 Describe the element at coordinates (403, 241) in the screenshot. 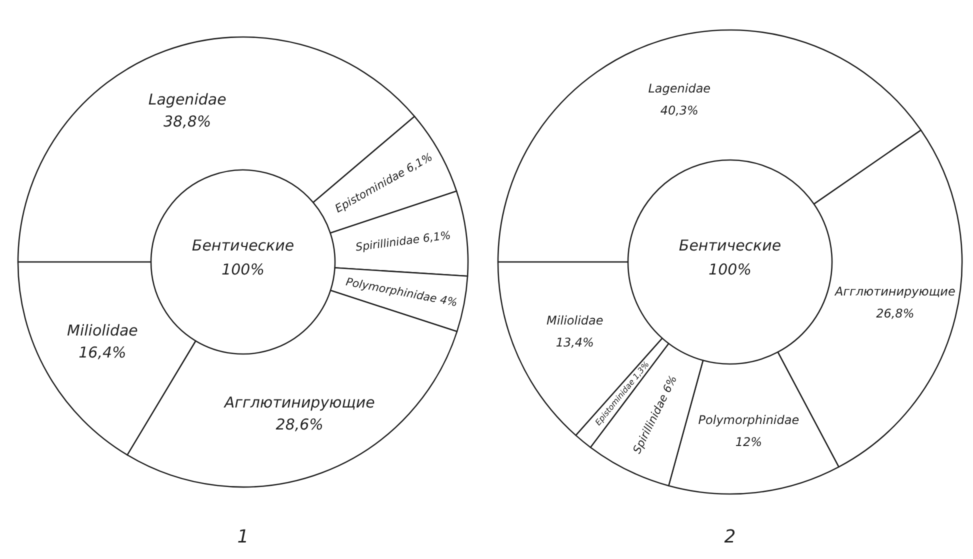

I see `slice-label: Spirillinidae 6,1%` at that location.